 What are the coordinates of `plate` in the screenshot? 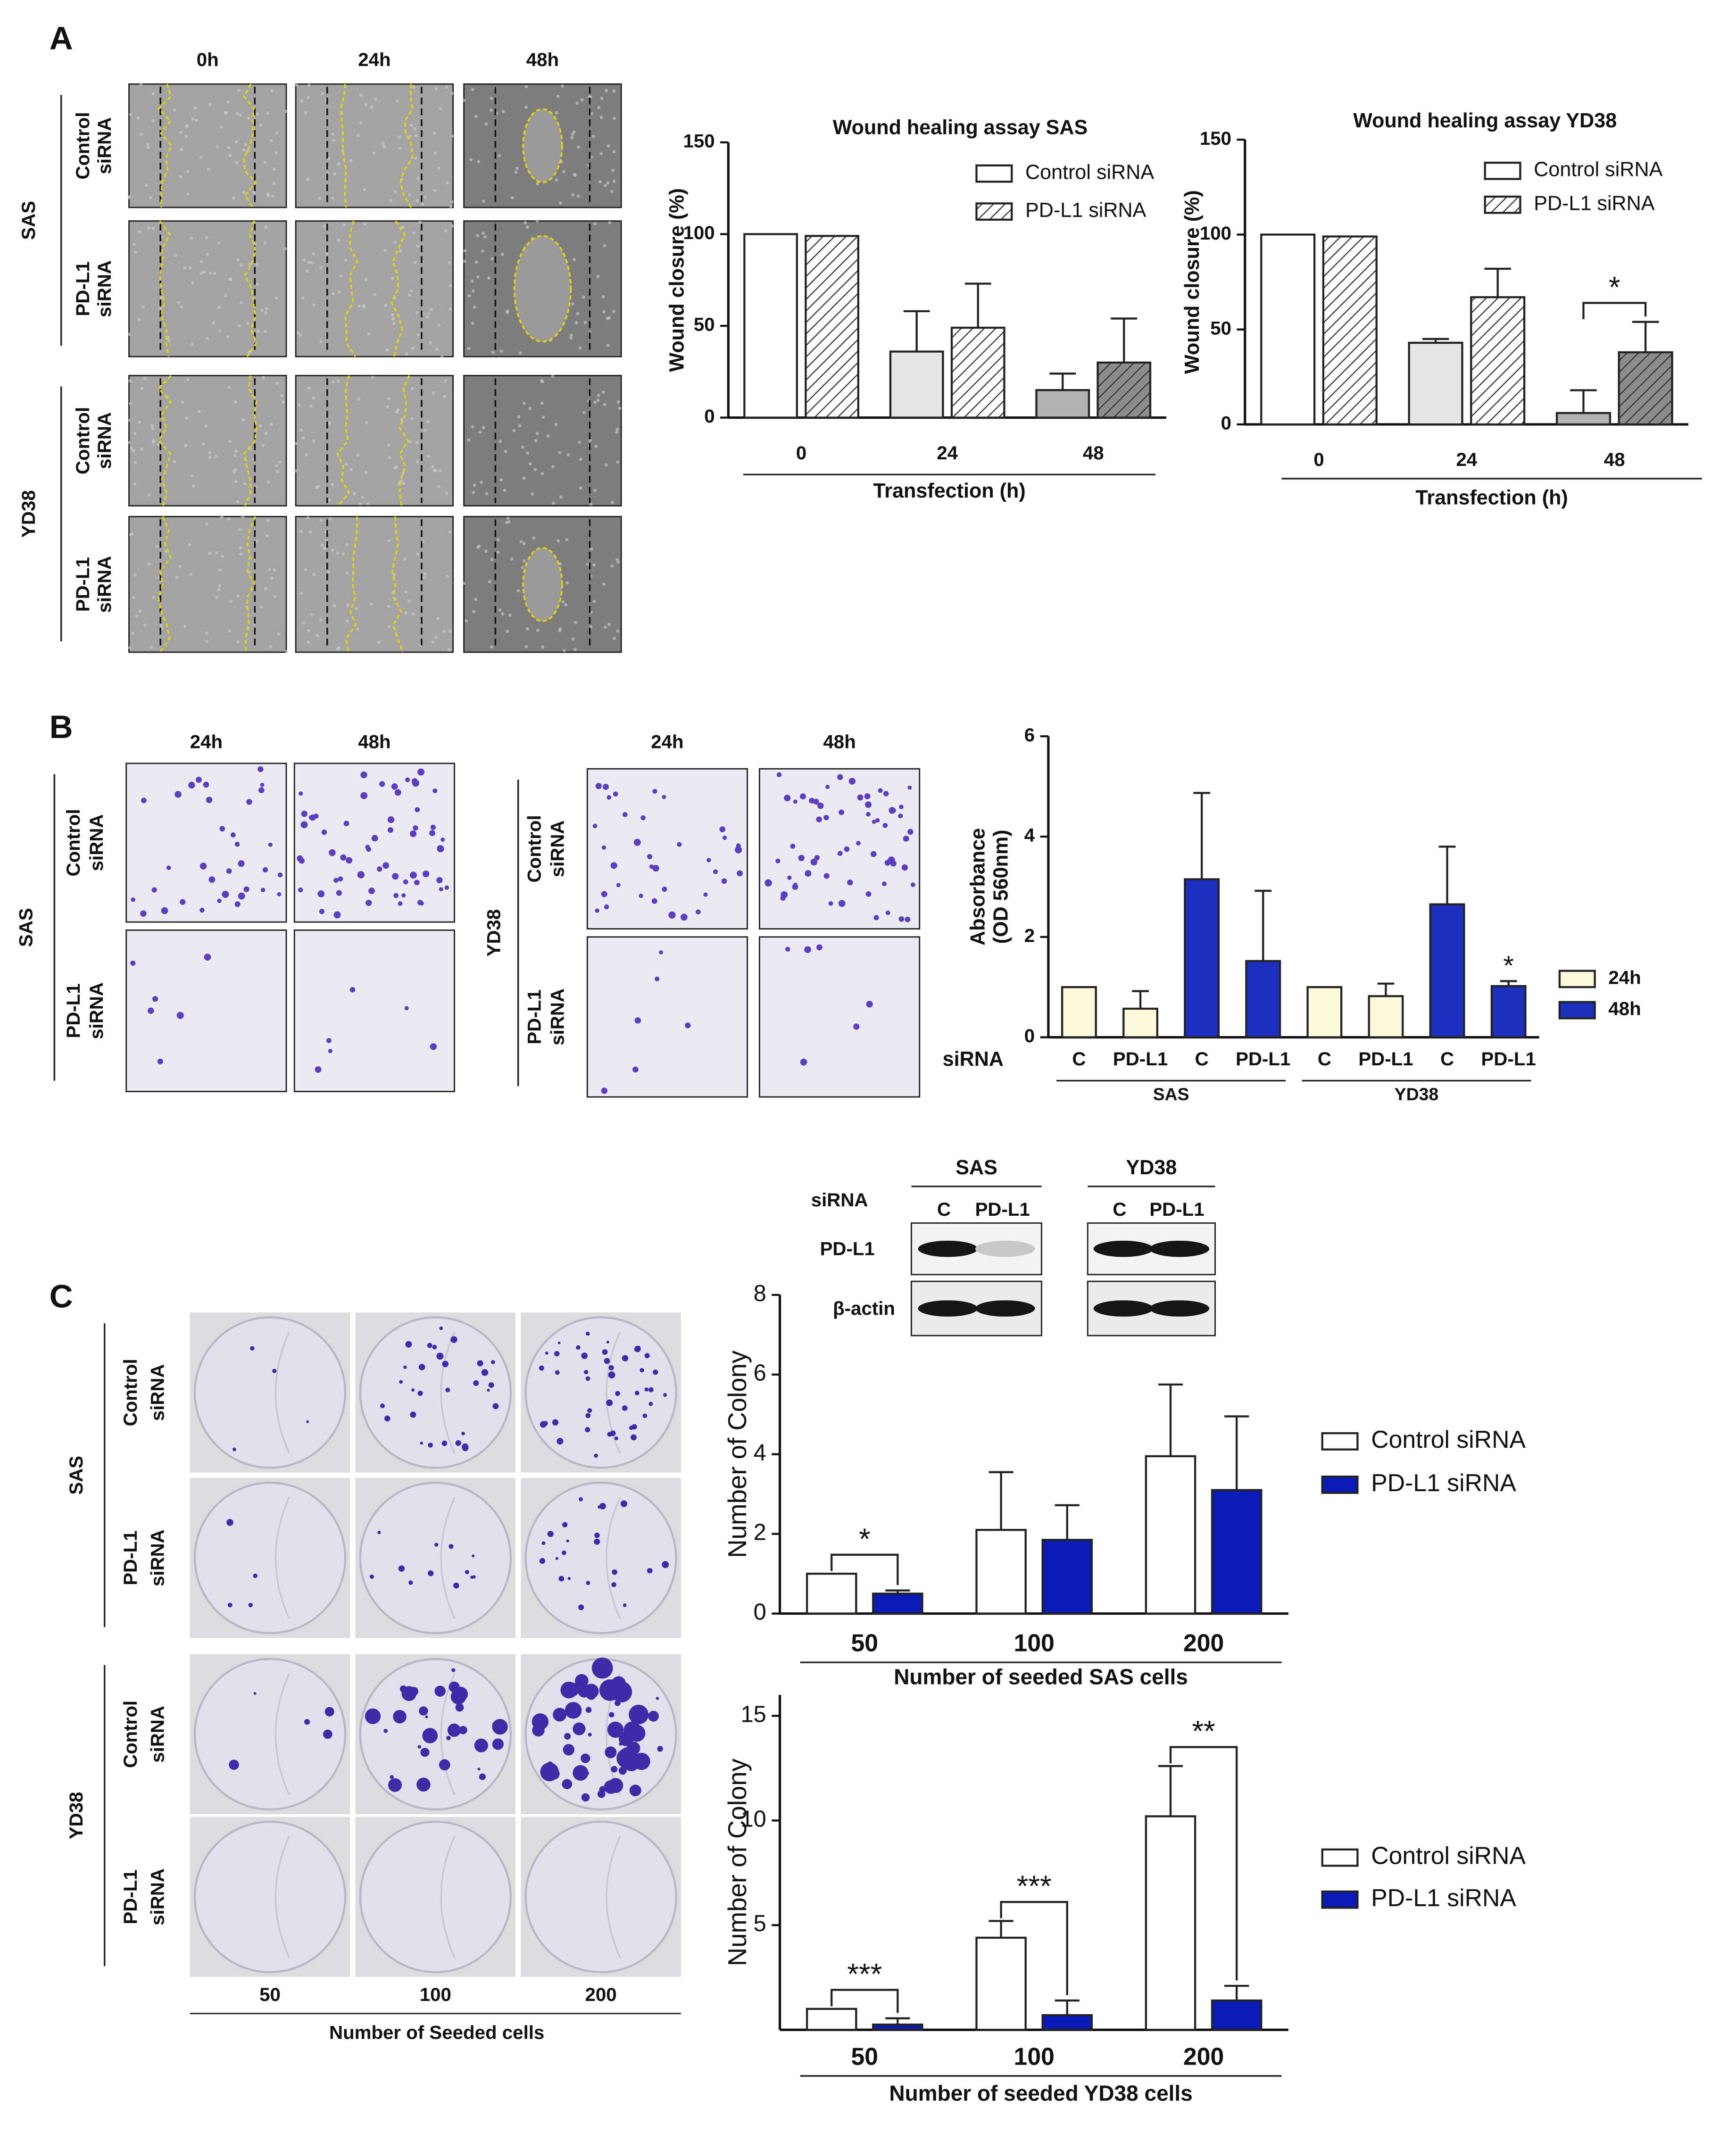 It's located at (436, 1897).